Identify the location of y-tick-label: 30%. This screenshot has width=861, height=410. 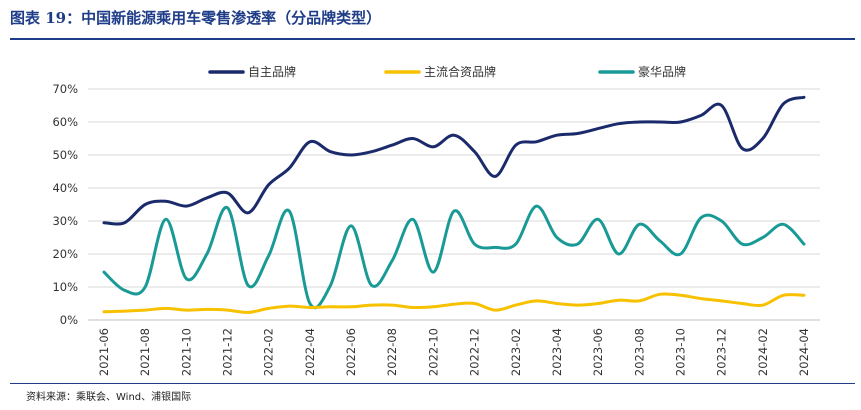
(65, 221).